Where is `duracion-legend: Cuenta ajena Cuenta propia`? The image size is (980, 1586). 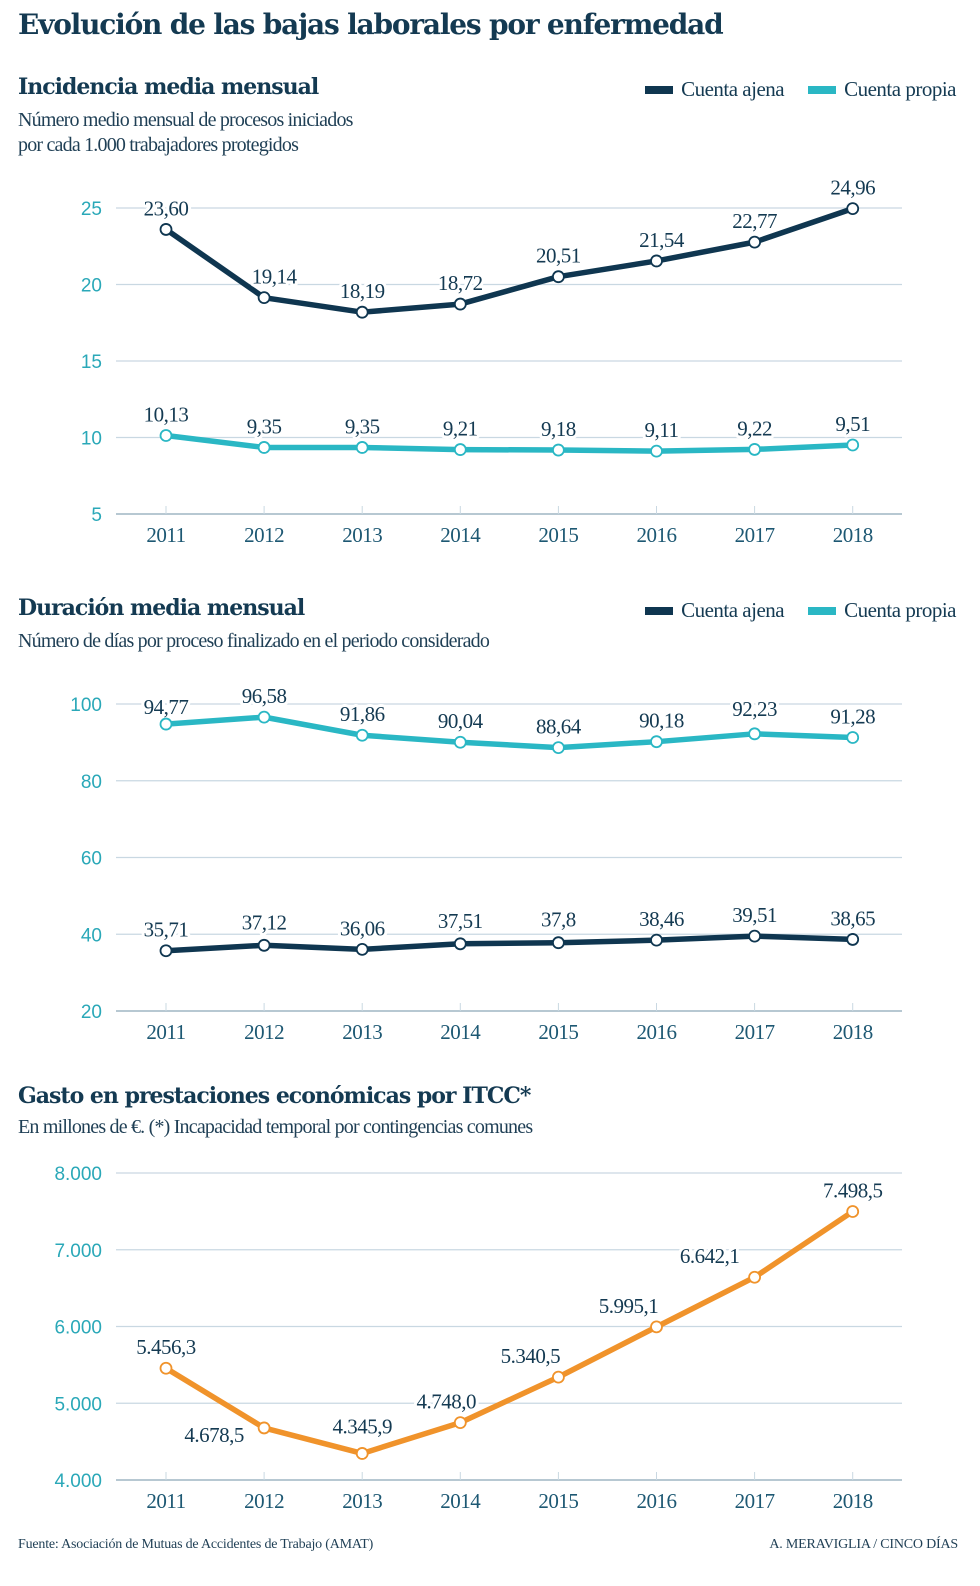
duracion-legend: Cuenta ajena Cuenta propia is located at coordinates (800, 610).